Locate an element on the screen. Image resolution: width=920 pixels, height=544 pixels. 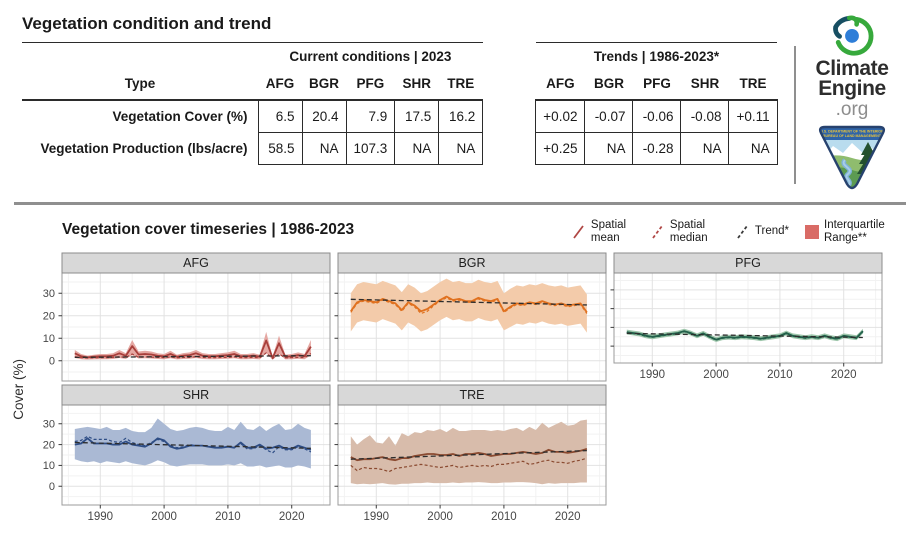
x-tick-label: 2000 is located at coordinates (716, 375).